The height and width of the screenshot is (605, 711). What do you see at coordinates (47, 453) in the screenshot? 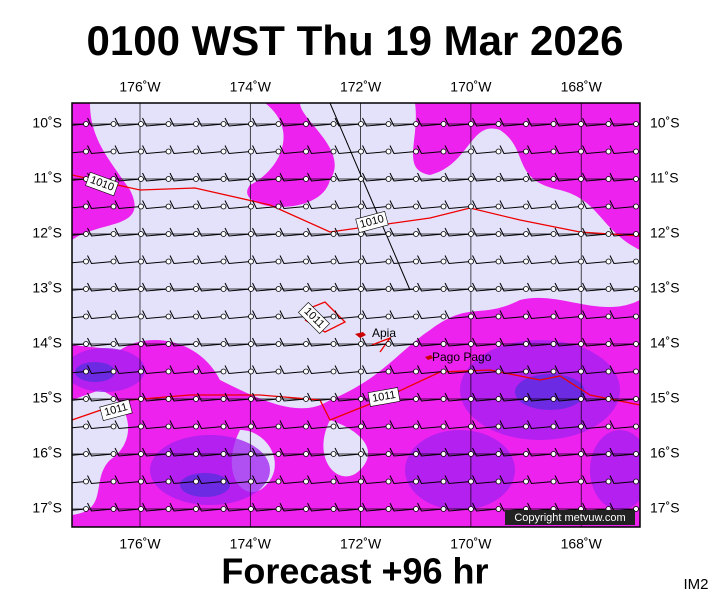
I see `lat-label-left: 16˚S` at bounding box center [47, 453].